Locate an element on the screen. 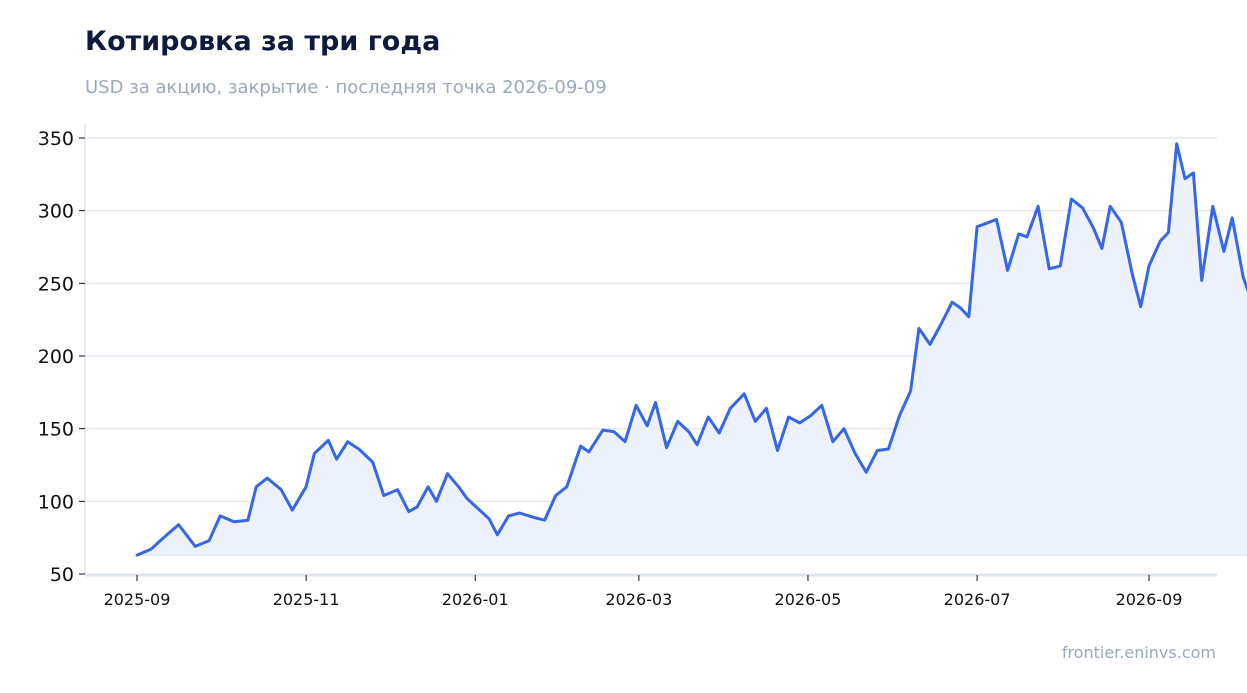 The image size is (1247, 693). xtick-label-2026-05: 2026-05 is located at coordinates (808, 599).